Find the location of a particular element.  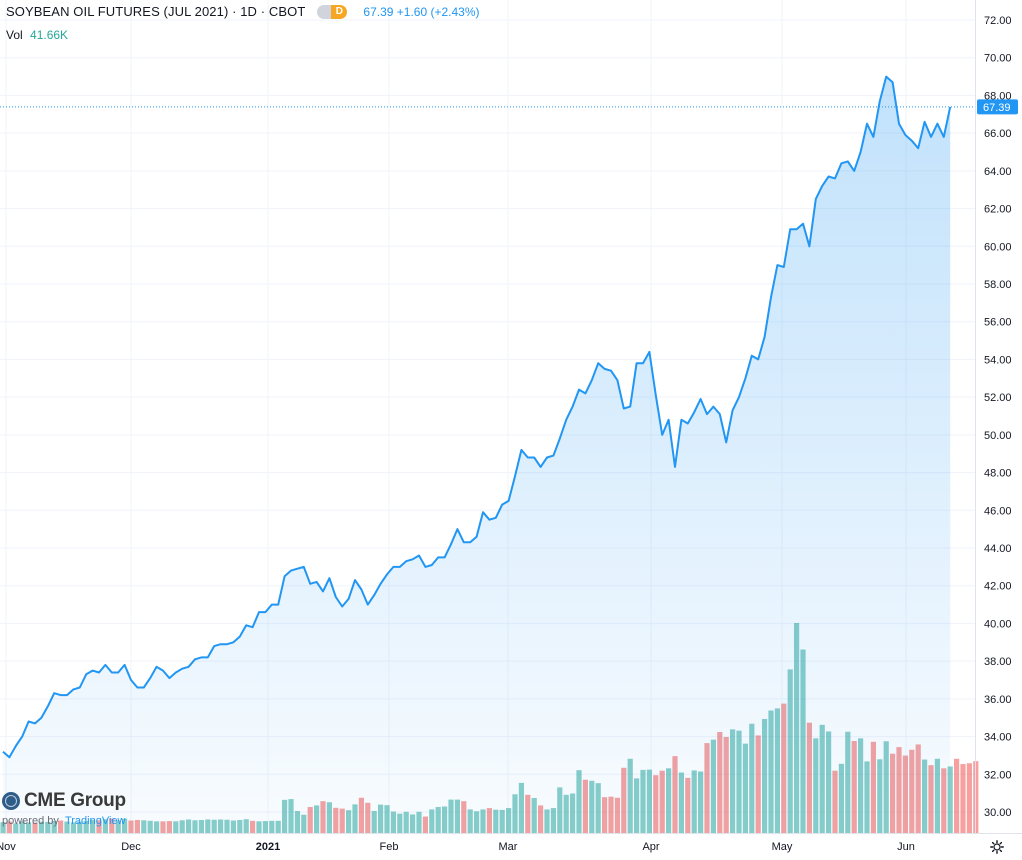

tradingview-link: TradingView is located at coordinates (95, 821).